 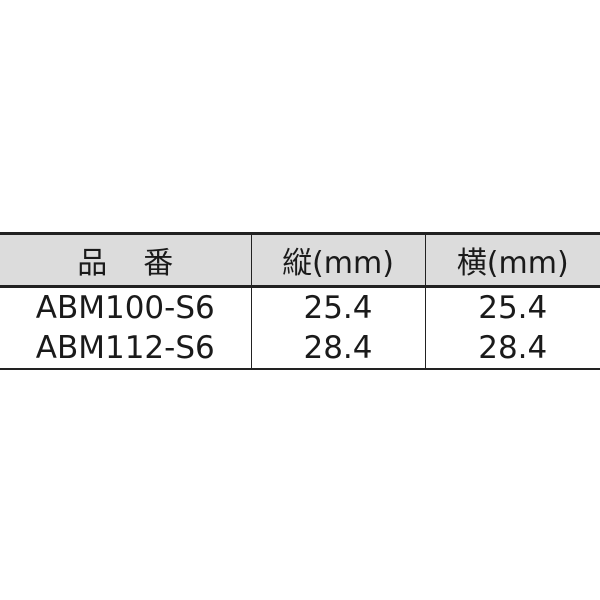 I want to click on header-row: 品番 縦(mm) 横(mm), so click(x=300, y=260).